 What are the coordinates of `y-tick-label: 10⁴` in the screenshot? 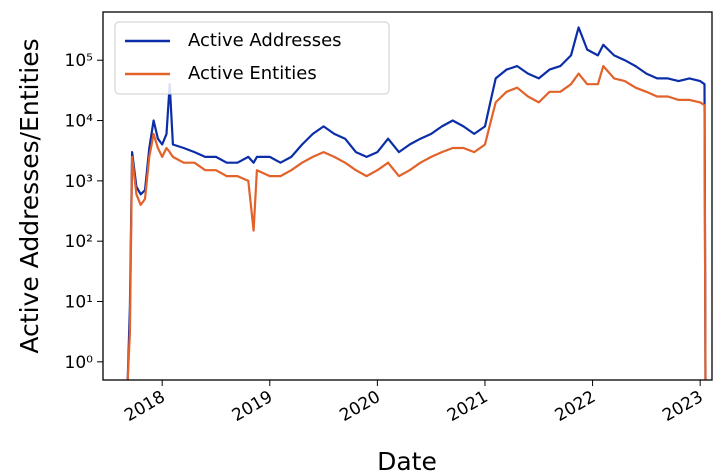 It's located at (79, 122).